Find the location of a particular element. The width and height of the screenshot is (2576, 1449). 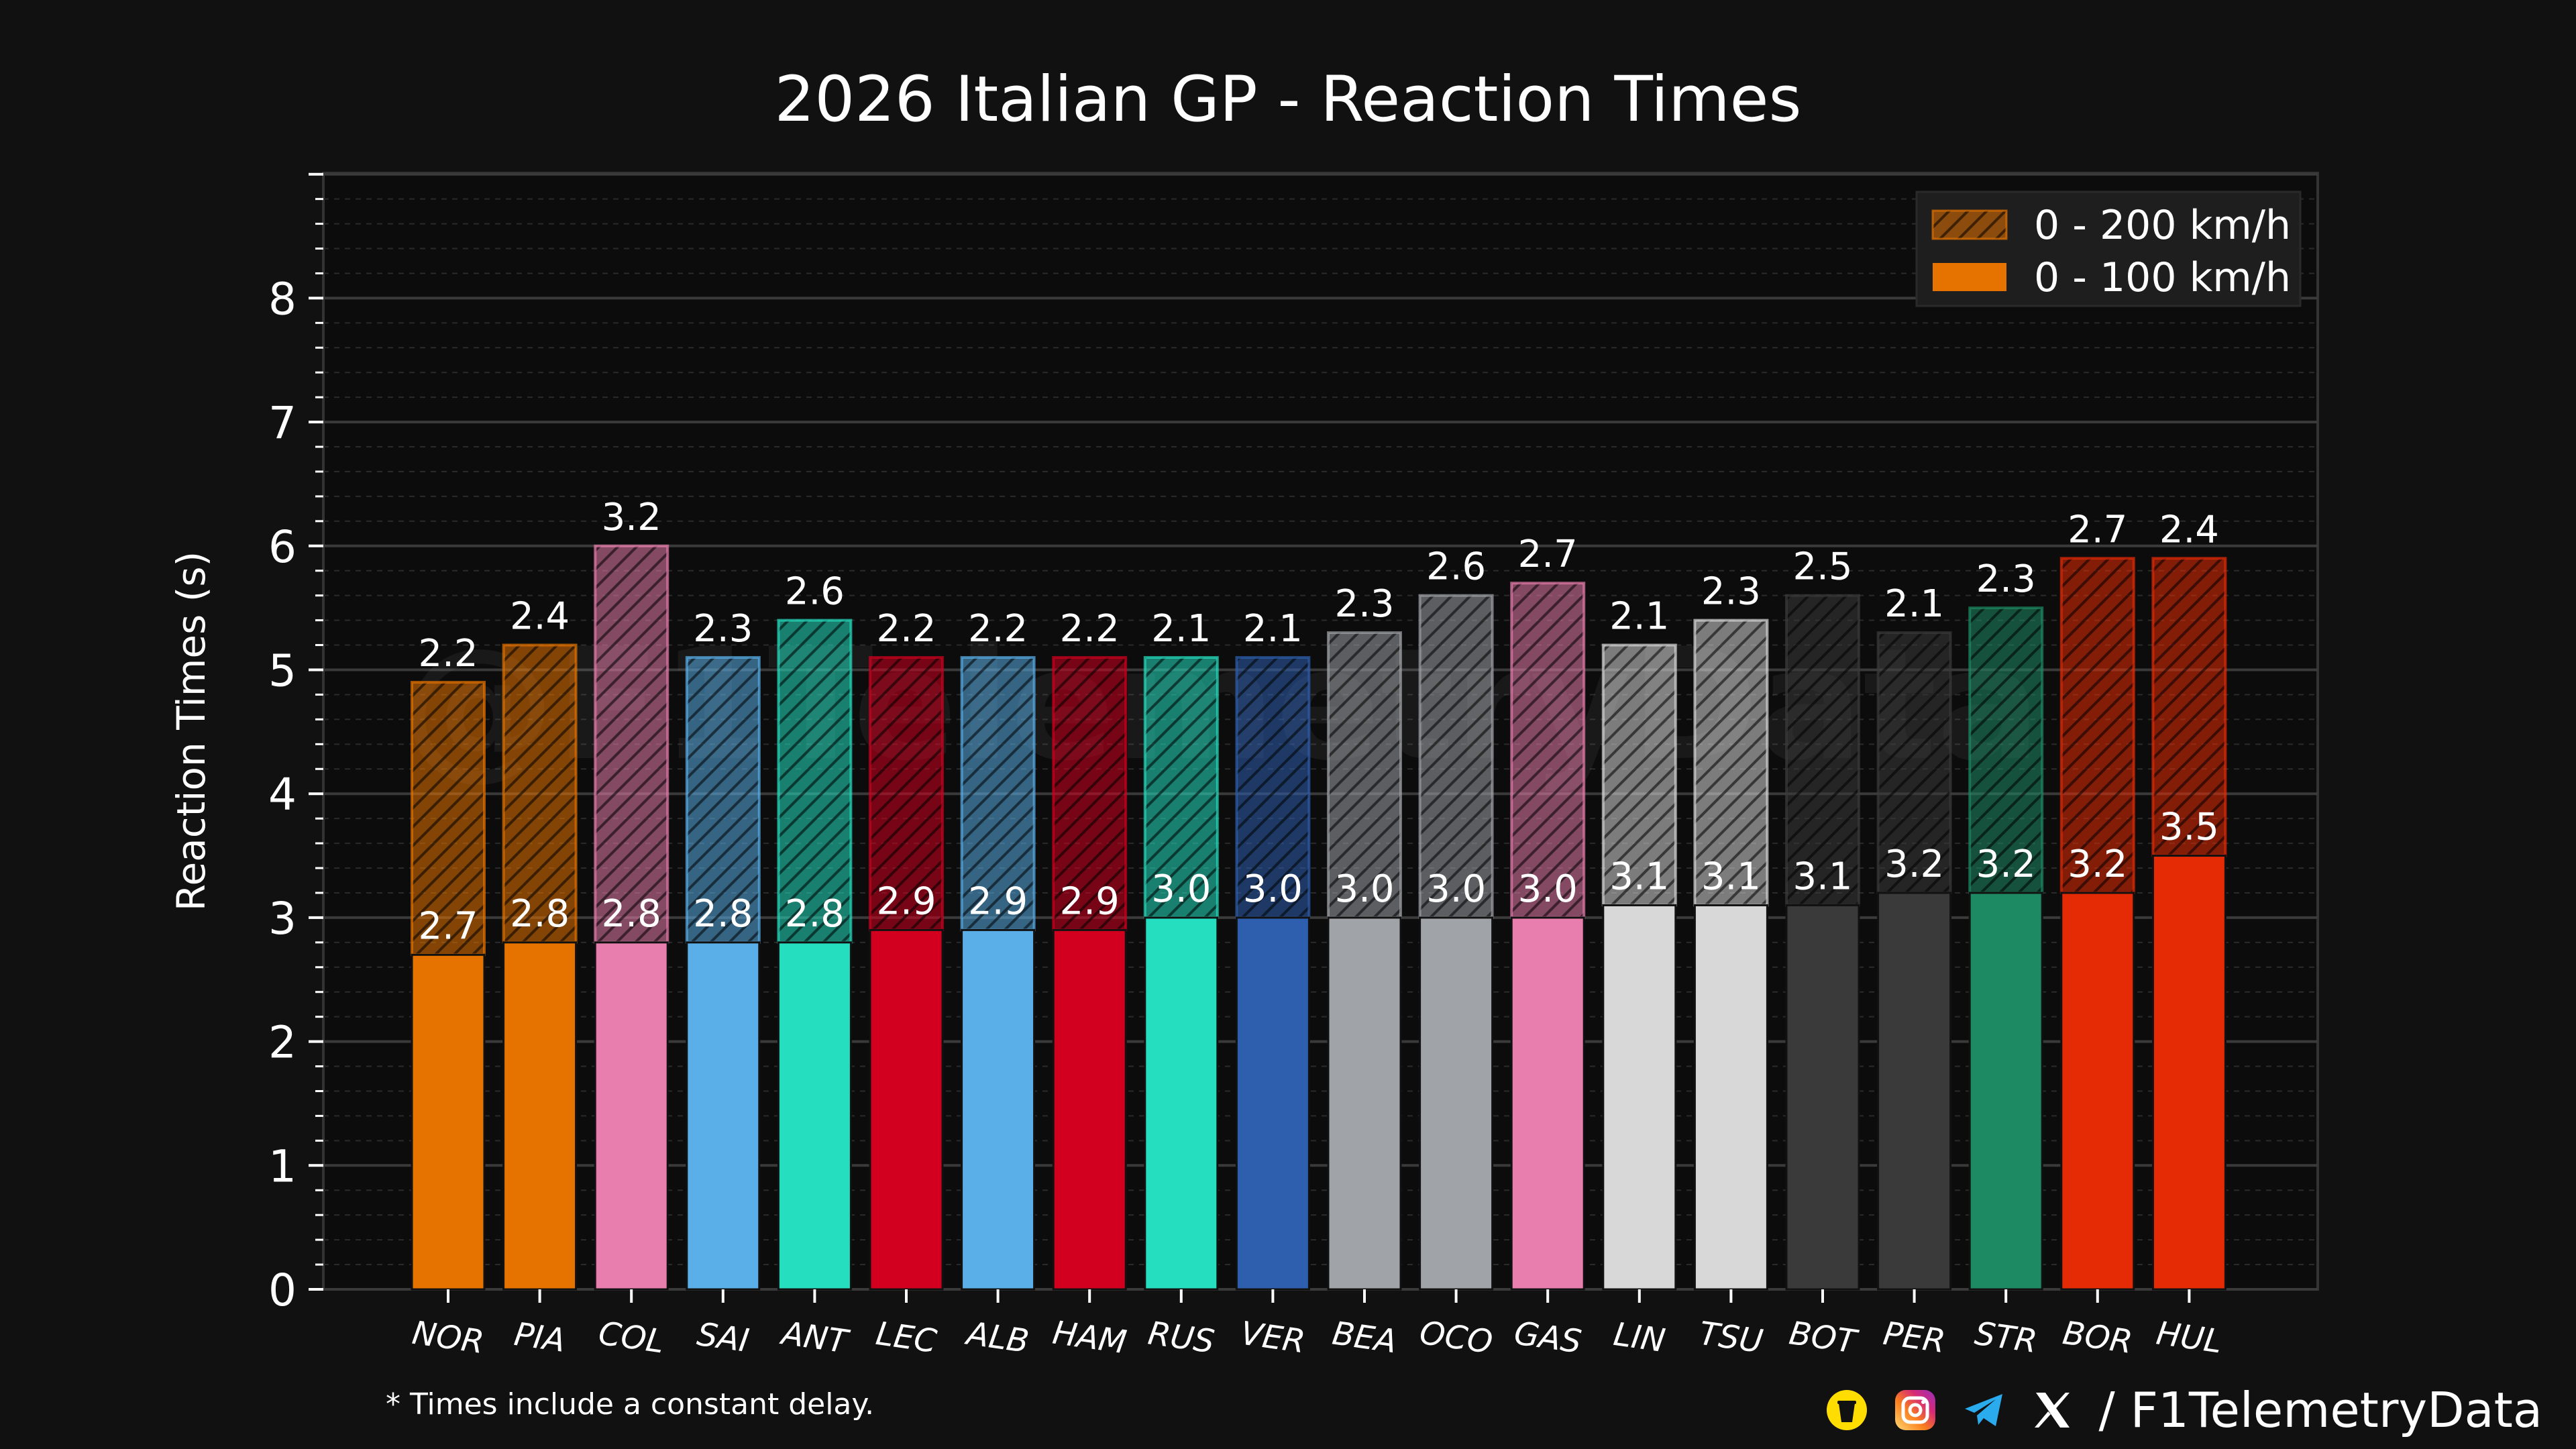

x-tick-label: ANT is located at coordinates (815, 1337).